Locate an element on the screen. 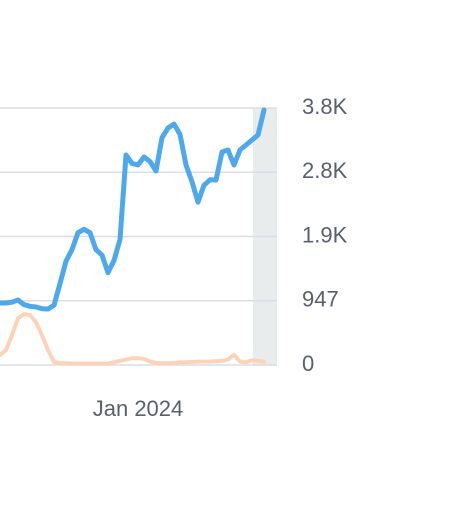 The image size is (450, 517). y-tick-label: 3.8K is located at coordinates (325, 106).